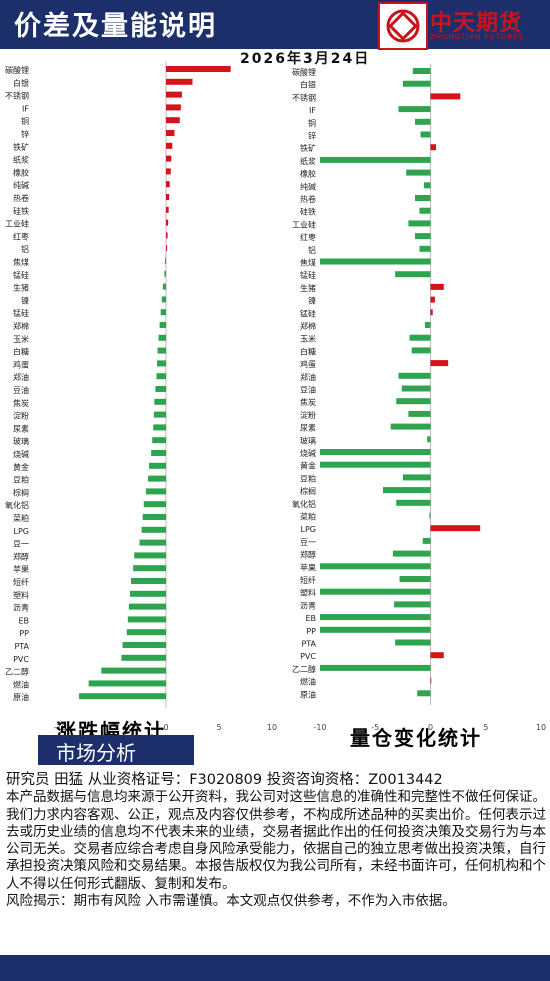 The width and height of the screenshot is (550, 981). I want to click on left-category-label: 锰硅, so click(21, 275).